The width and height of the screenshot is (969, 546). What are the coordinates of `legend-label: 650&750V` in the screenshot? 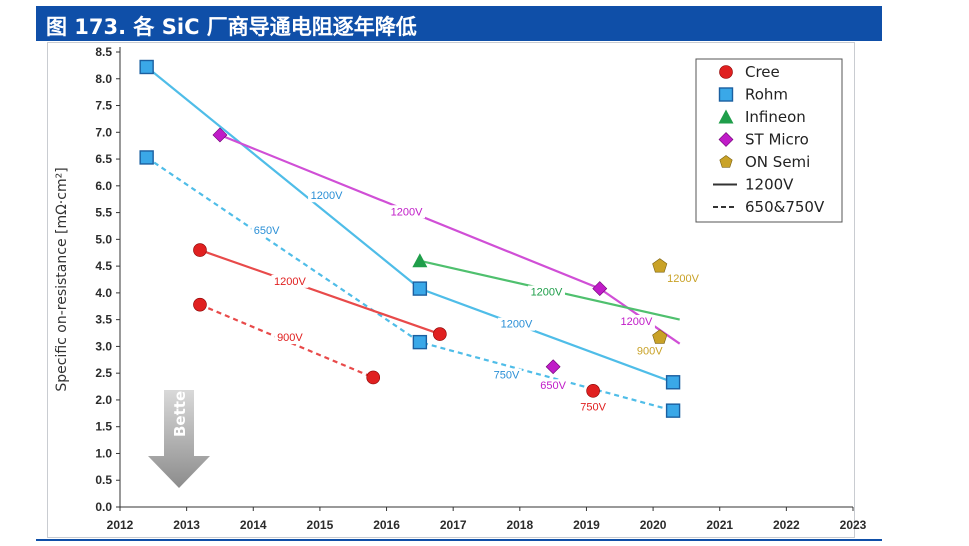 It's located at (785, 207).